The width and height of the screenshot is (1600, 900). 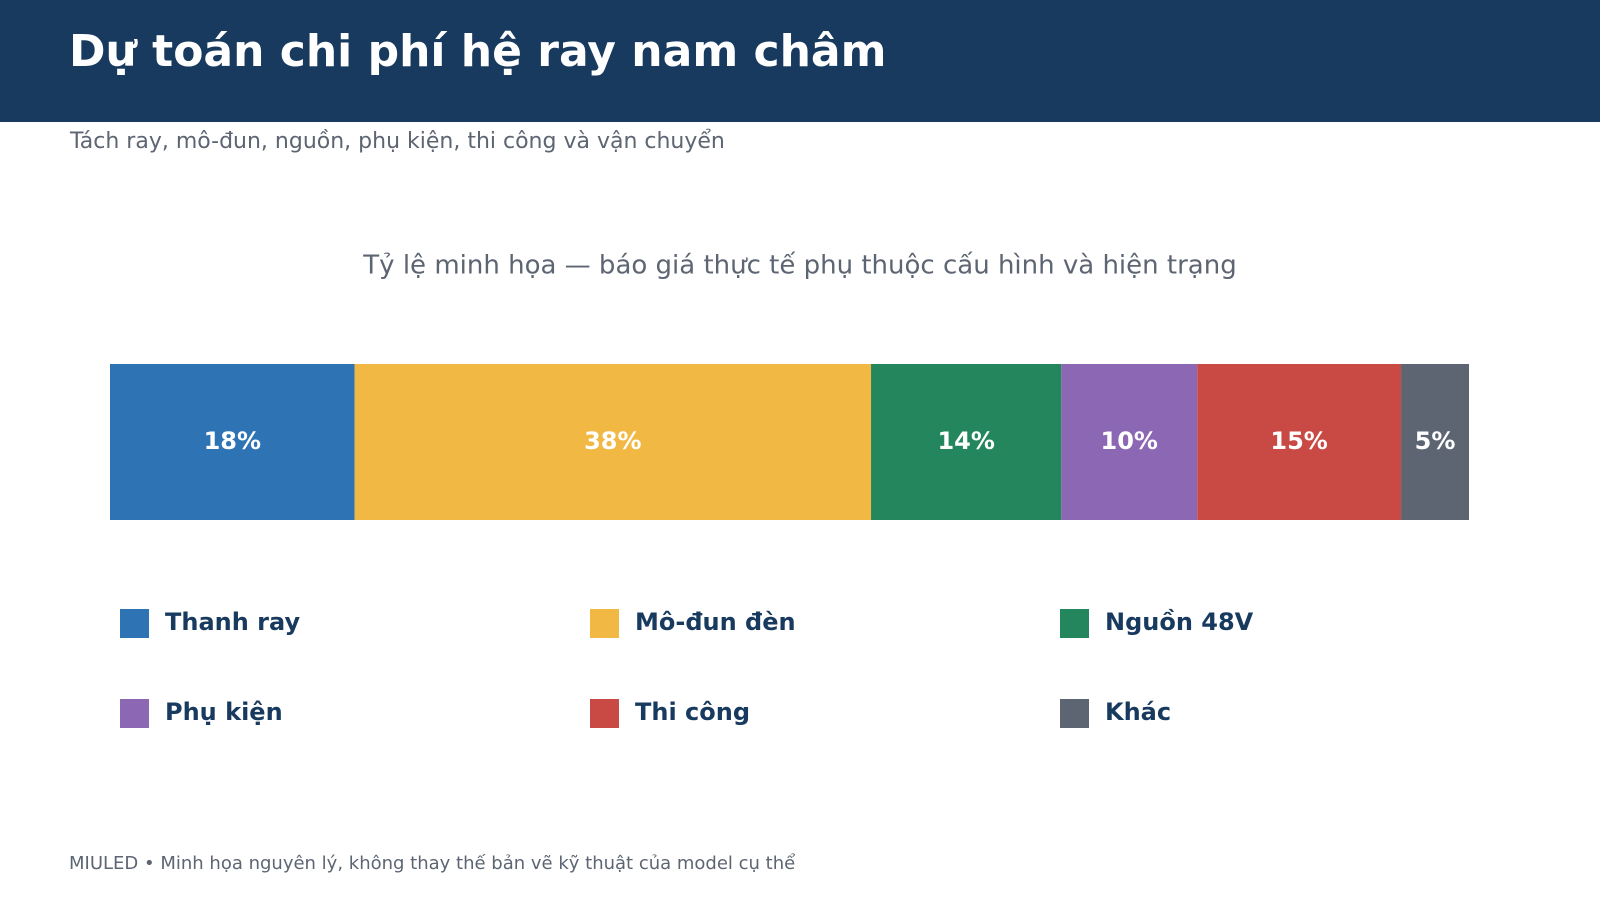 I want to click on legend-label: Thanh ray, so click(x=232, y=622).